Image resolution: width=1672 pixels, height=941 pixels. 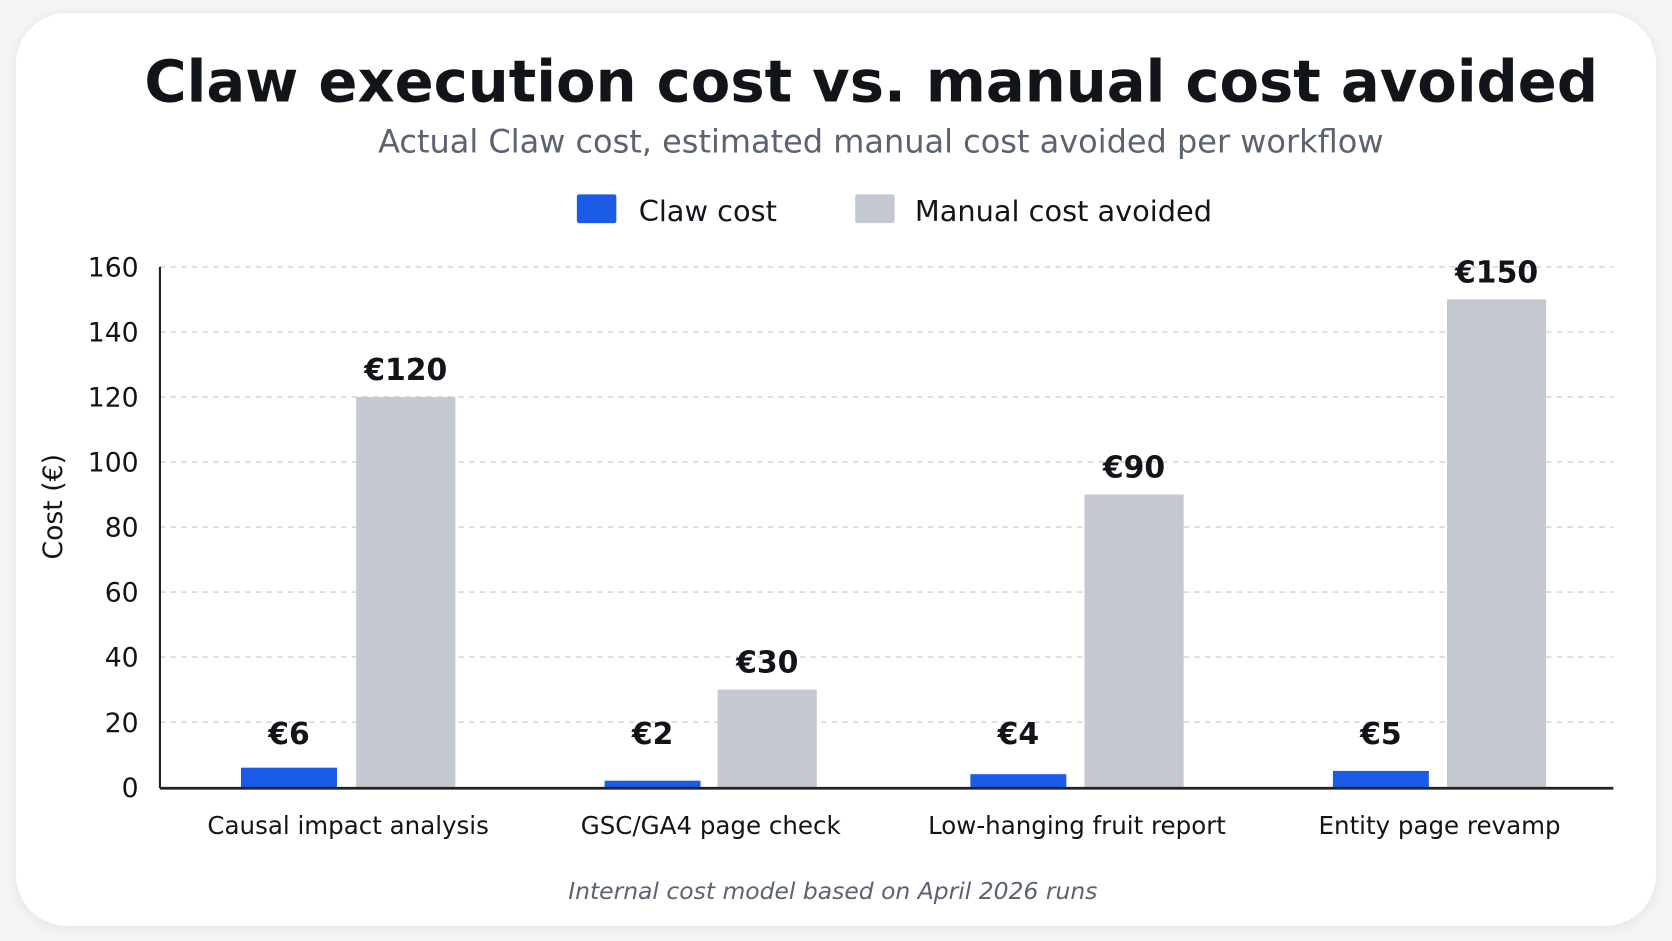 I want to click on legend-swatch-manual-cost, so click(x=875, y=209).